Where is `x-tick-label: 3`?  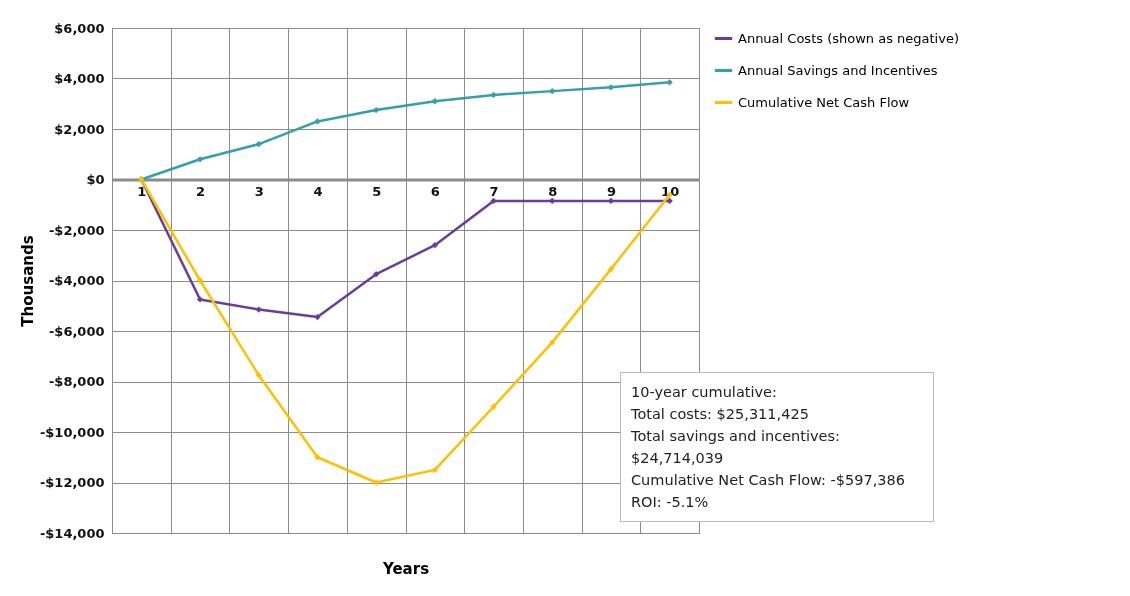 x-tick-label: 3 is located at coordinates (259, 191).